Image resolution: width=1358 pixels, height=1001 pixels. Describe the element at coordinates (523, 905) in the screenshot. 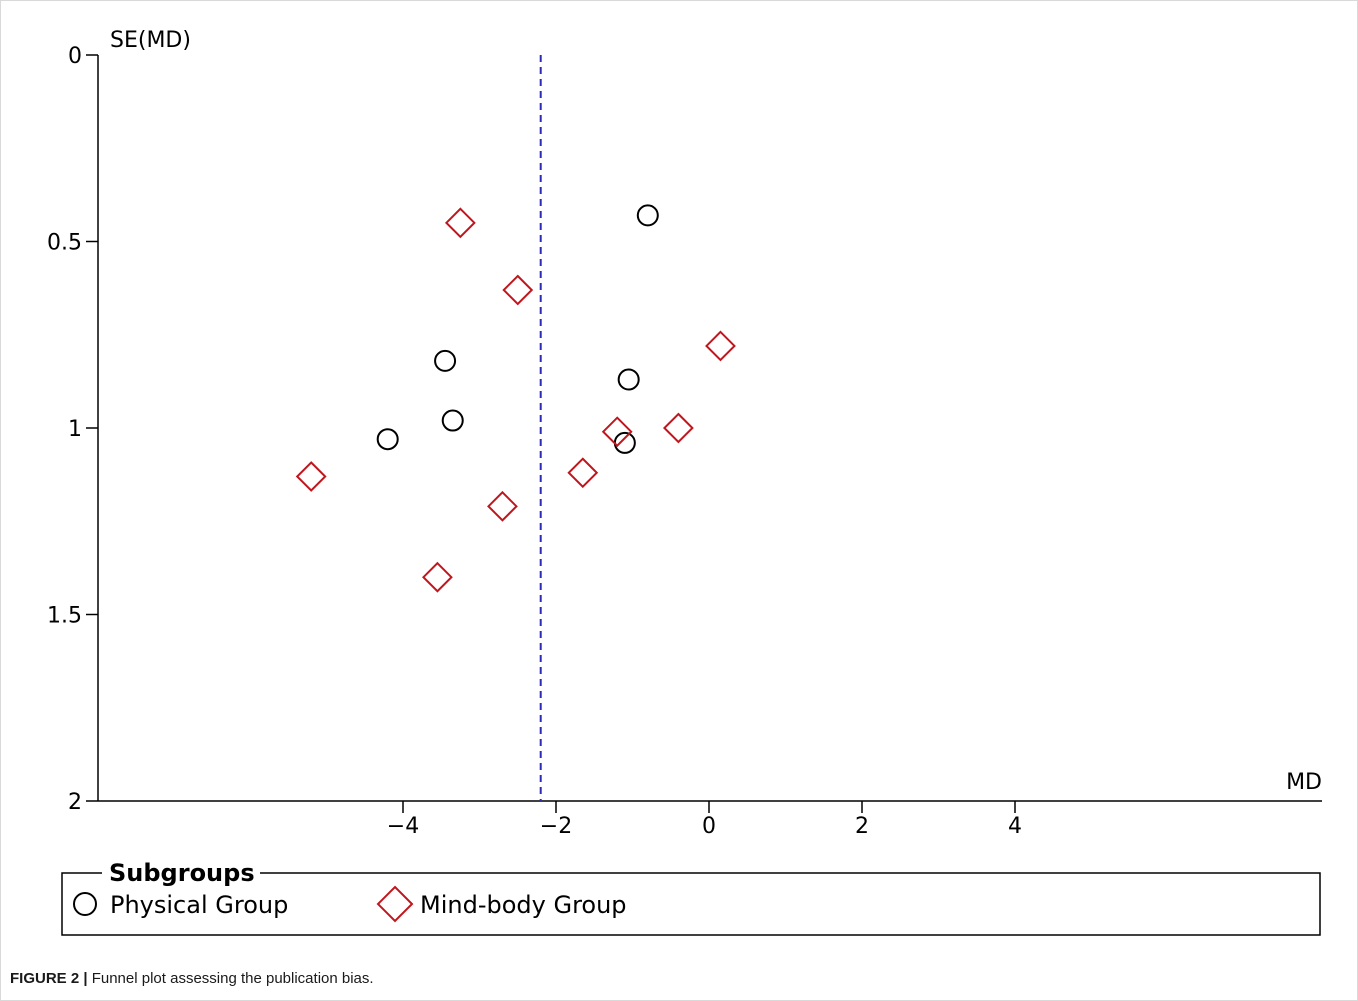

I see `mind-body-group-legend-label: Mind-body Group` at that location.